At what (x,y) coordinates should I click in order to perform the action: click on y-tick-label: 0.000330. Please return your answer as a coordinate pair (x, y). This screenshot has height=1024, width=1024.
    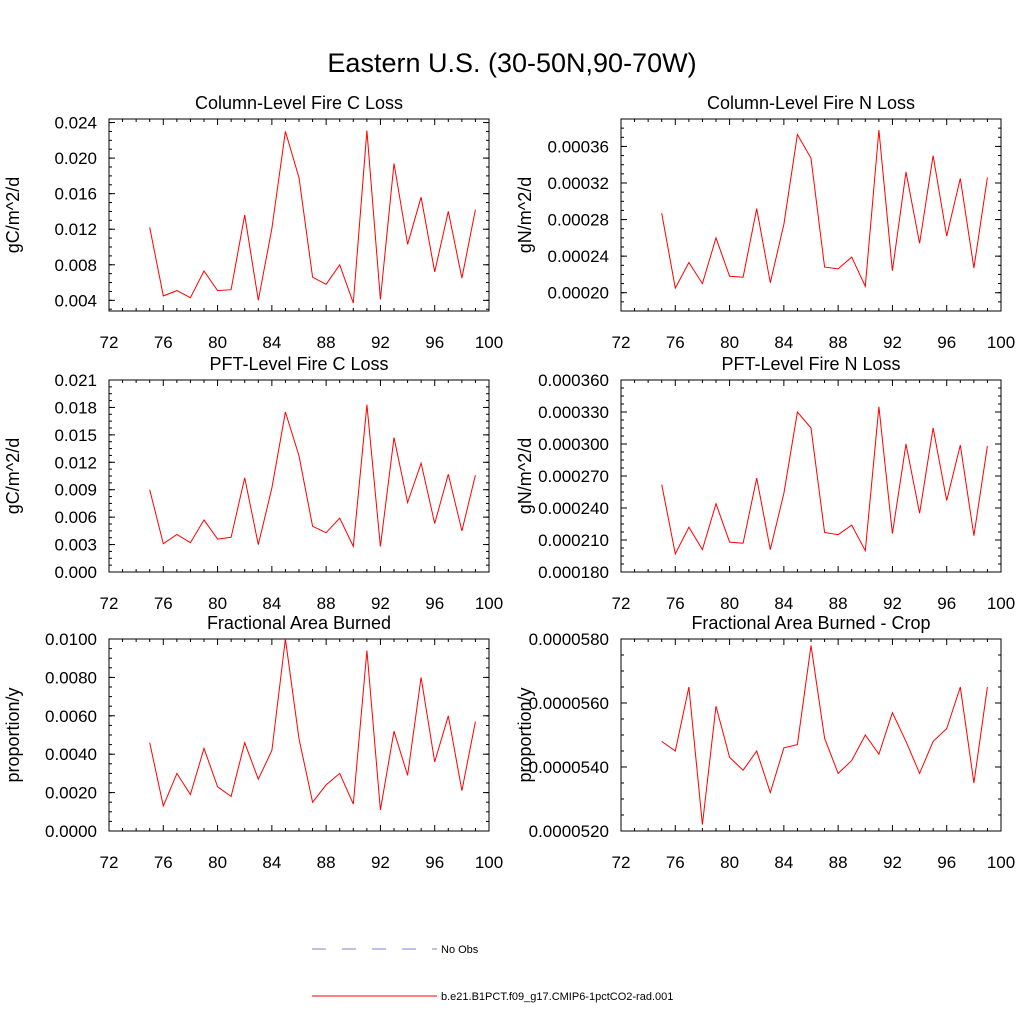
    Looking at the image, I should click on (573, 412).